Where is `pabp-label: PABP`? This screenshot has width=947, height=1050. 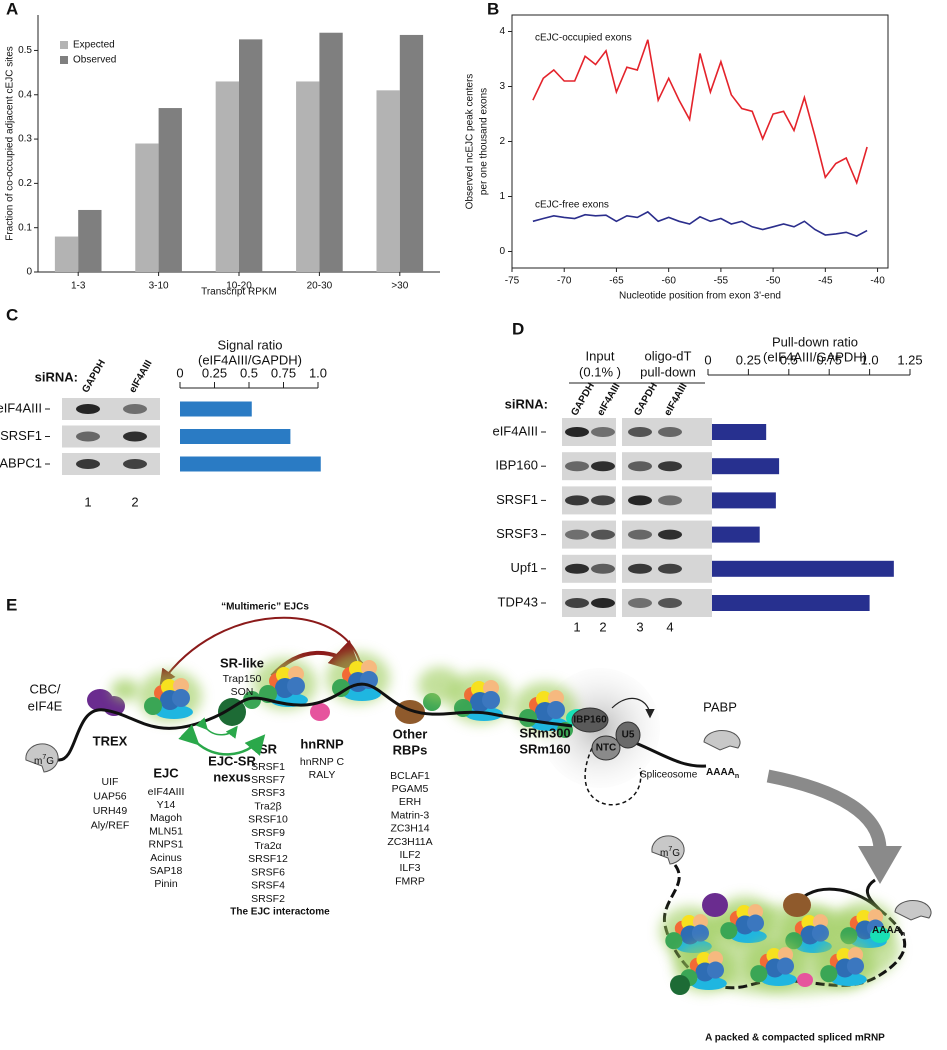 pabp-label: PABP is located at coordinates (720, 706).